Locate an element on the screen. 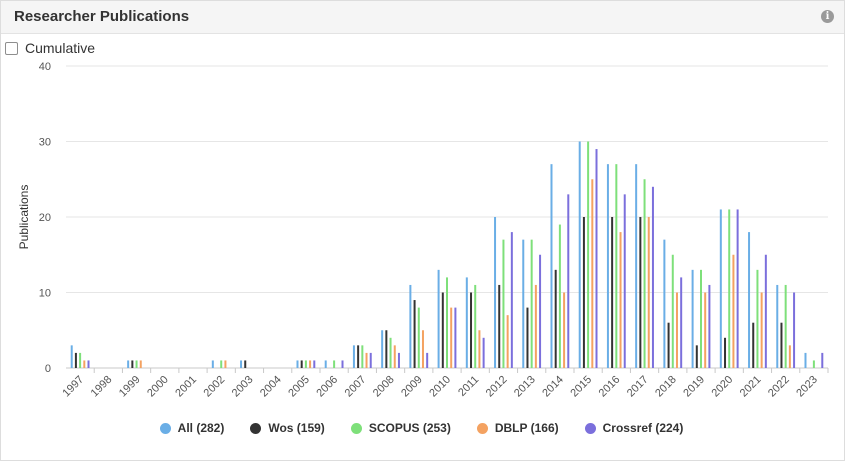 The width and height of the screenshot is (845, 461). legend-item-crossref: Crossref (224) is located at coordinates (633, 428).